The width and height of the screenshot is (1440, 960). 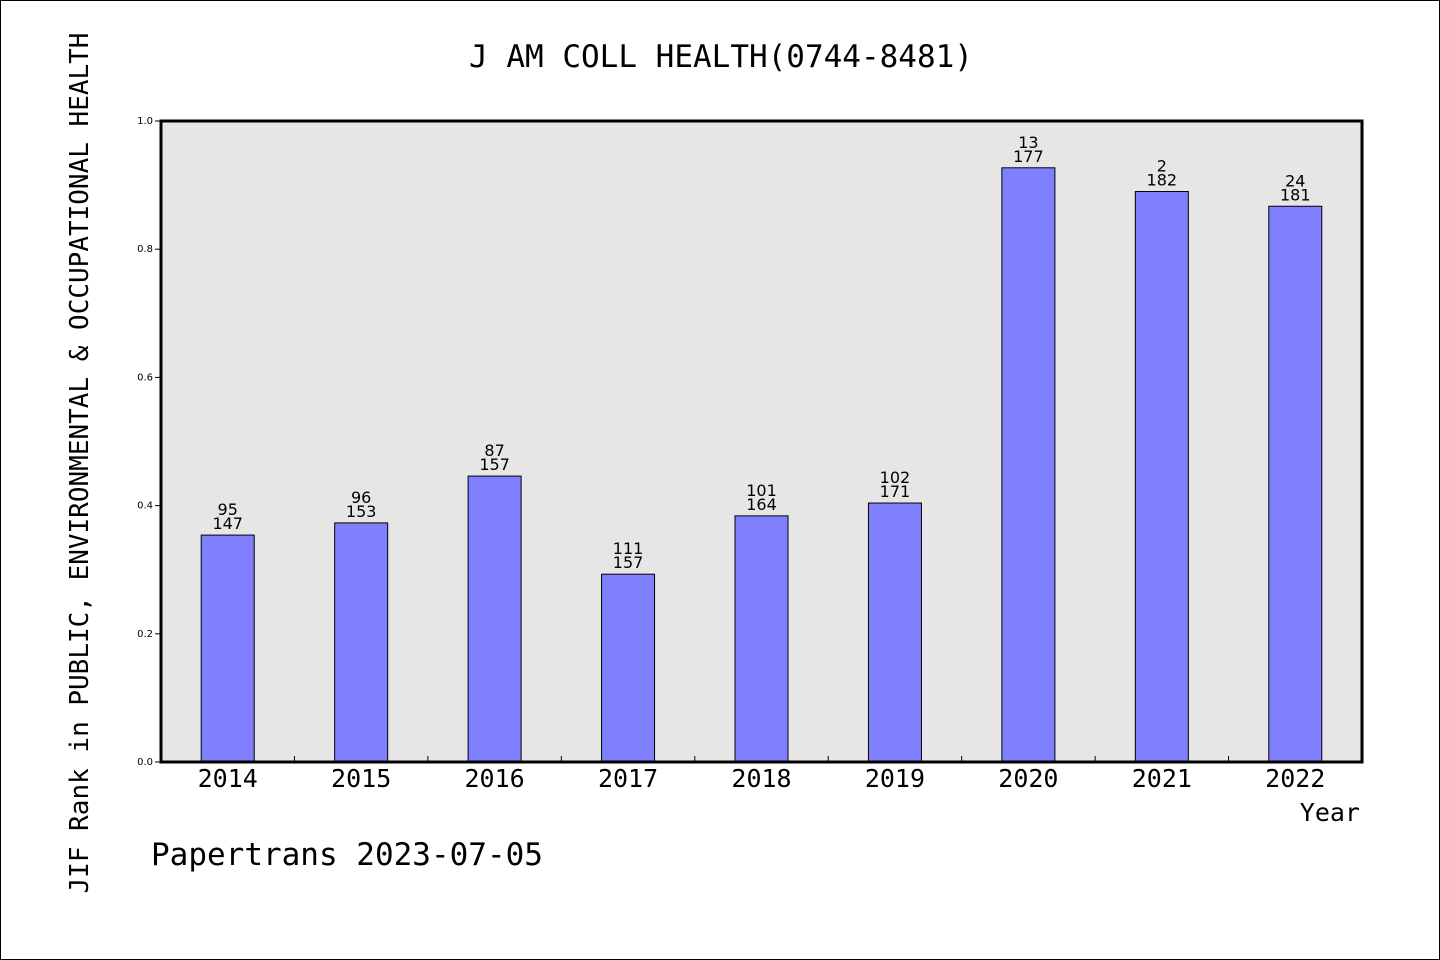 What do you see at coordinates (361, 778) in the screenshot?
I see `x-tick-label: 2015` at bounding box center [361, 778].